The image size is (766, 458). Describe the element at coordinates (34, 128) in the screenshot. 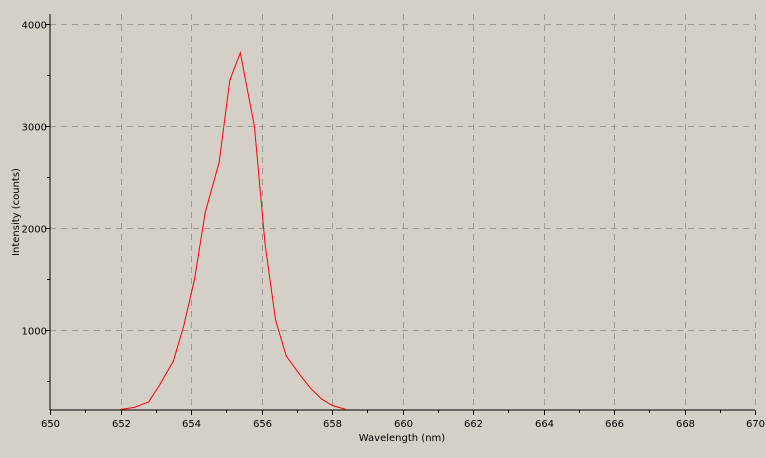

I see `y-tick-label: 3000` at that location.